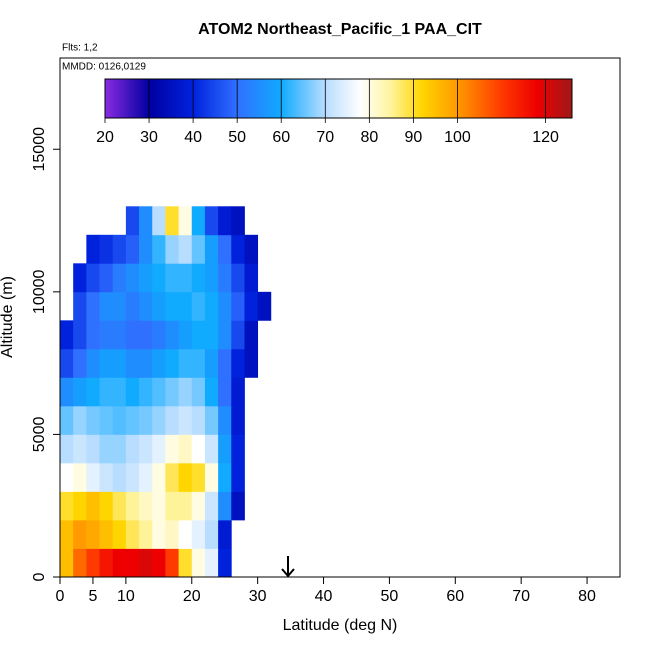 The width and height of the screenshot is (650, 650). I want to click on y-tick-label: 15000, so click(39, 149).